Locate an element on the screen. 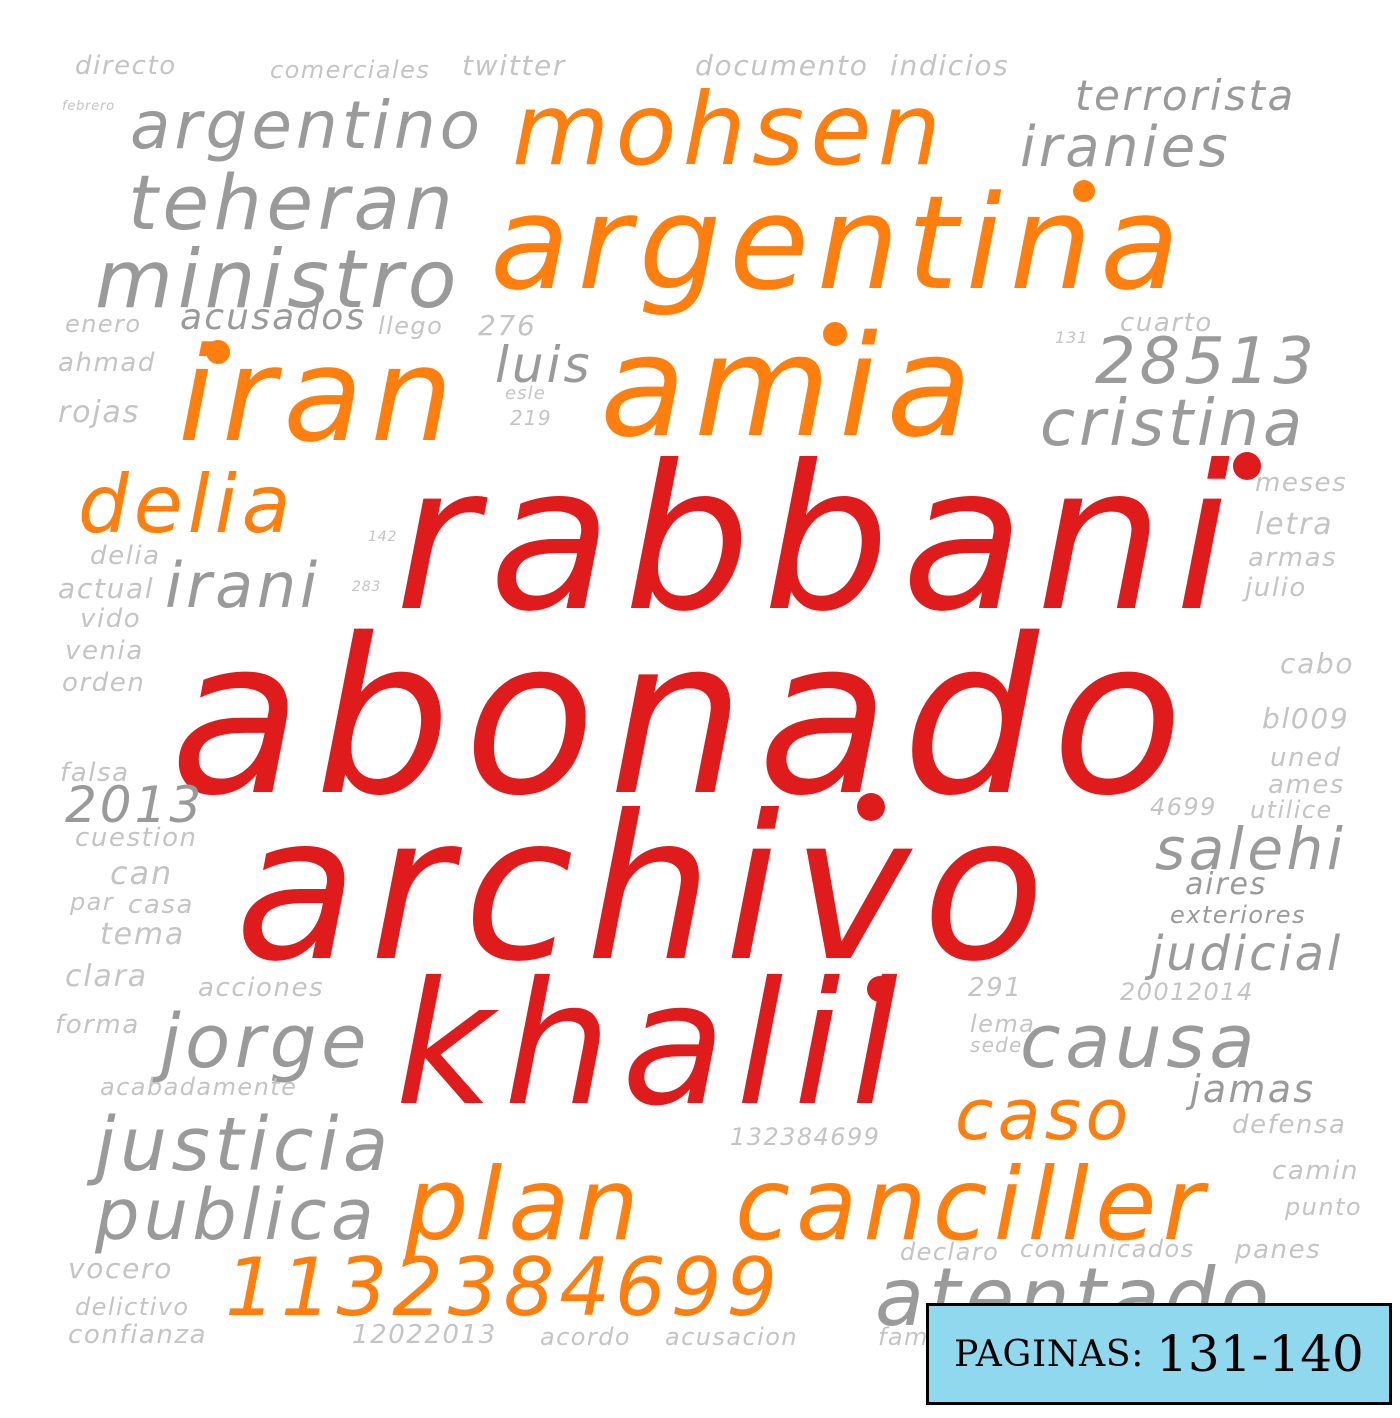 The image size is (1400, 1418). word-directo: directo is located at coordinates (126, 66).